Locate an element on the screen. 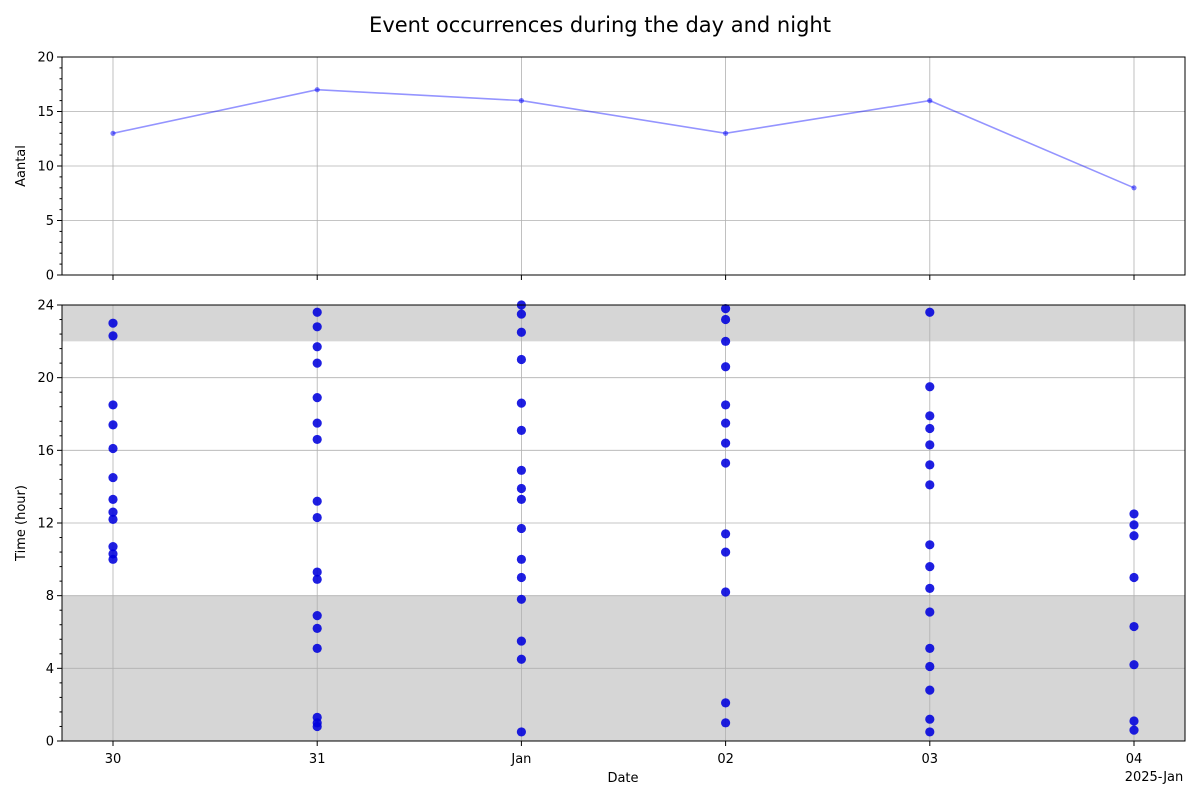  bottom-y-tick-label: 0 is located at coordinates (50, 742).